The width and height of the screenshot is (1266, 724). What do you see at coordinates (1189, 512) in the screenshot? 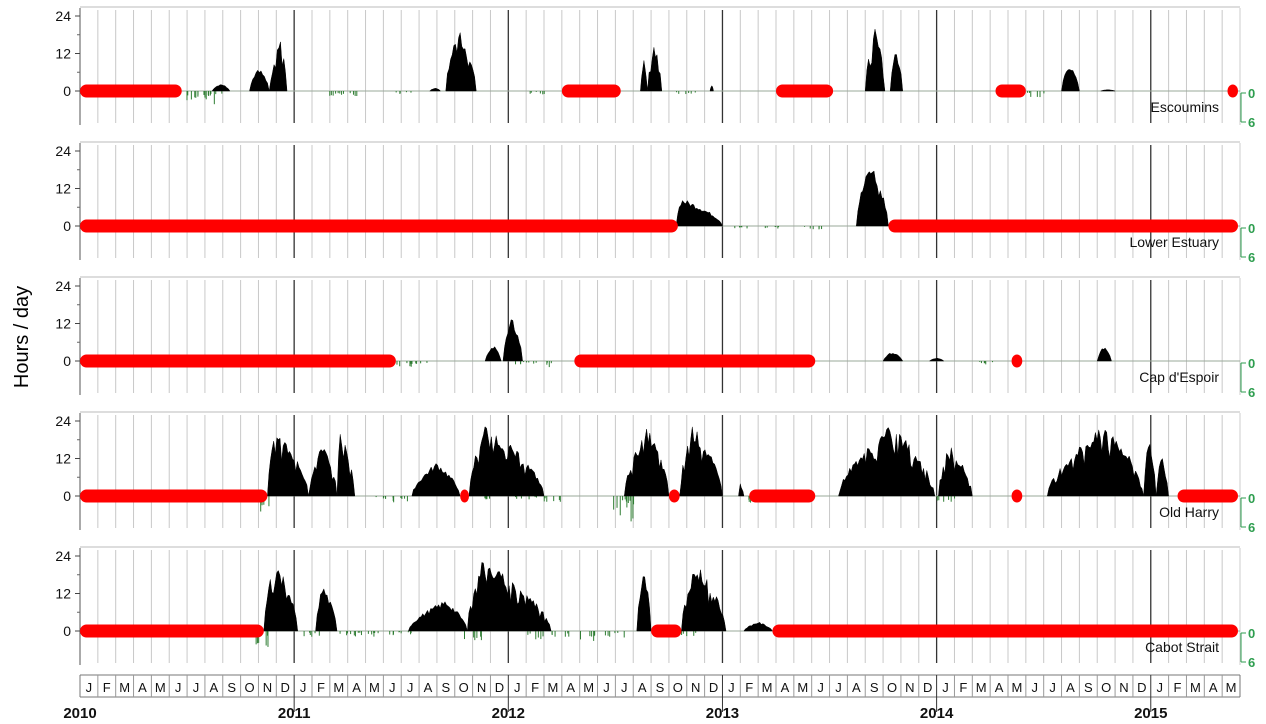
I see `station-label: Old Harry` at bounding box center [1189, 512].